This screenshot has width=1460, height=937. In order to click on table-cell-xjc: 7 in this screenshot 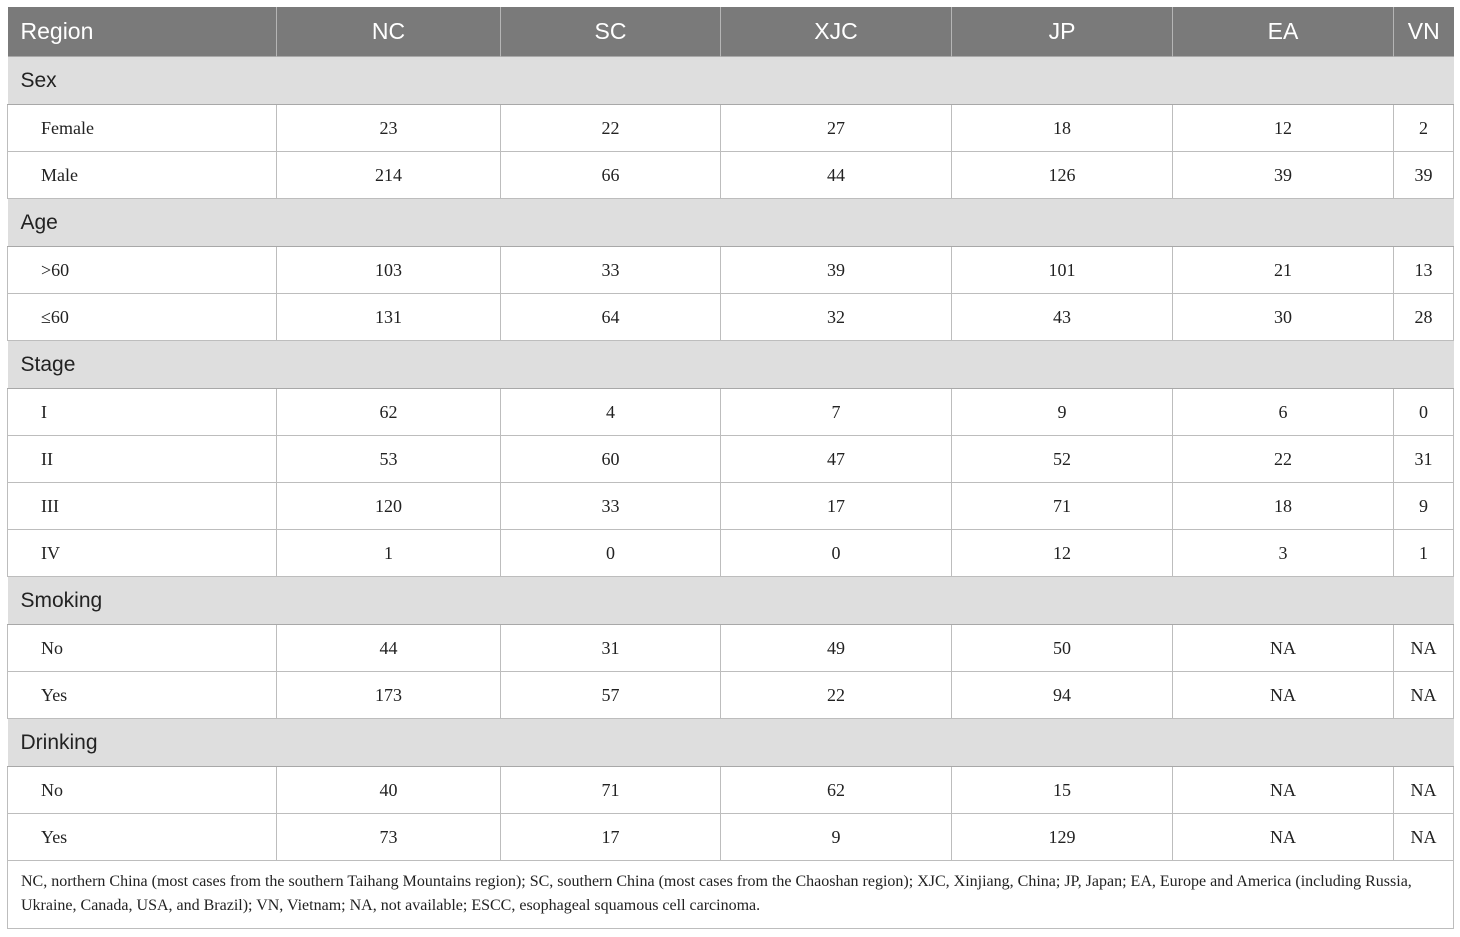, I will do `click(836, 412)`.